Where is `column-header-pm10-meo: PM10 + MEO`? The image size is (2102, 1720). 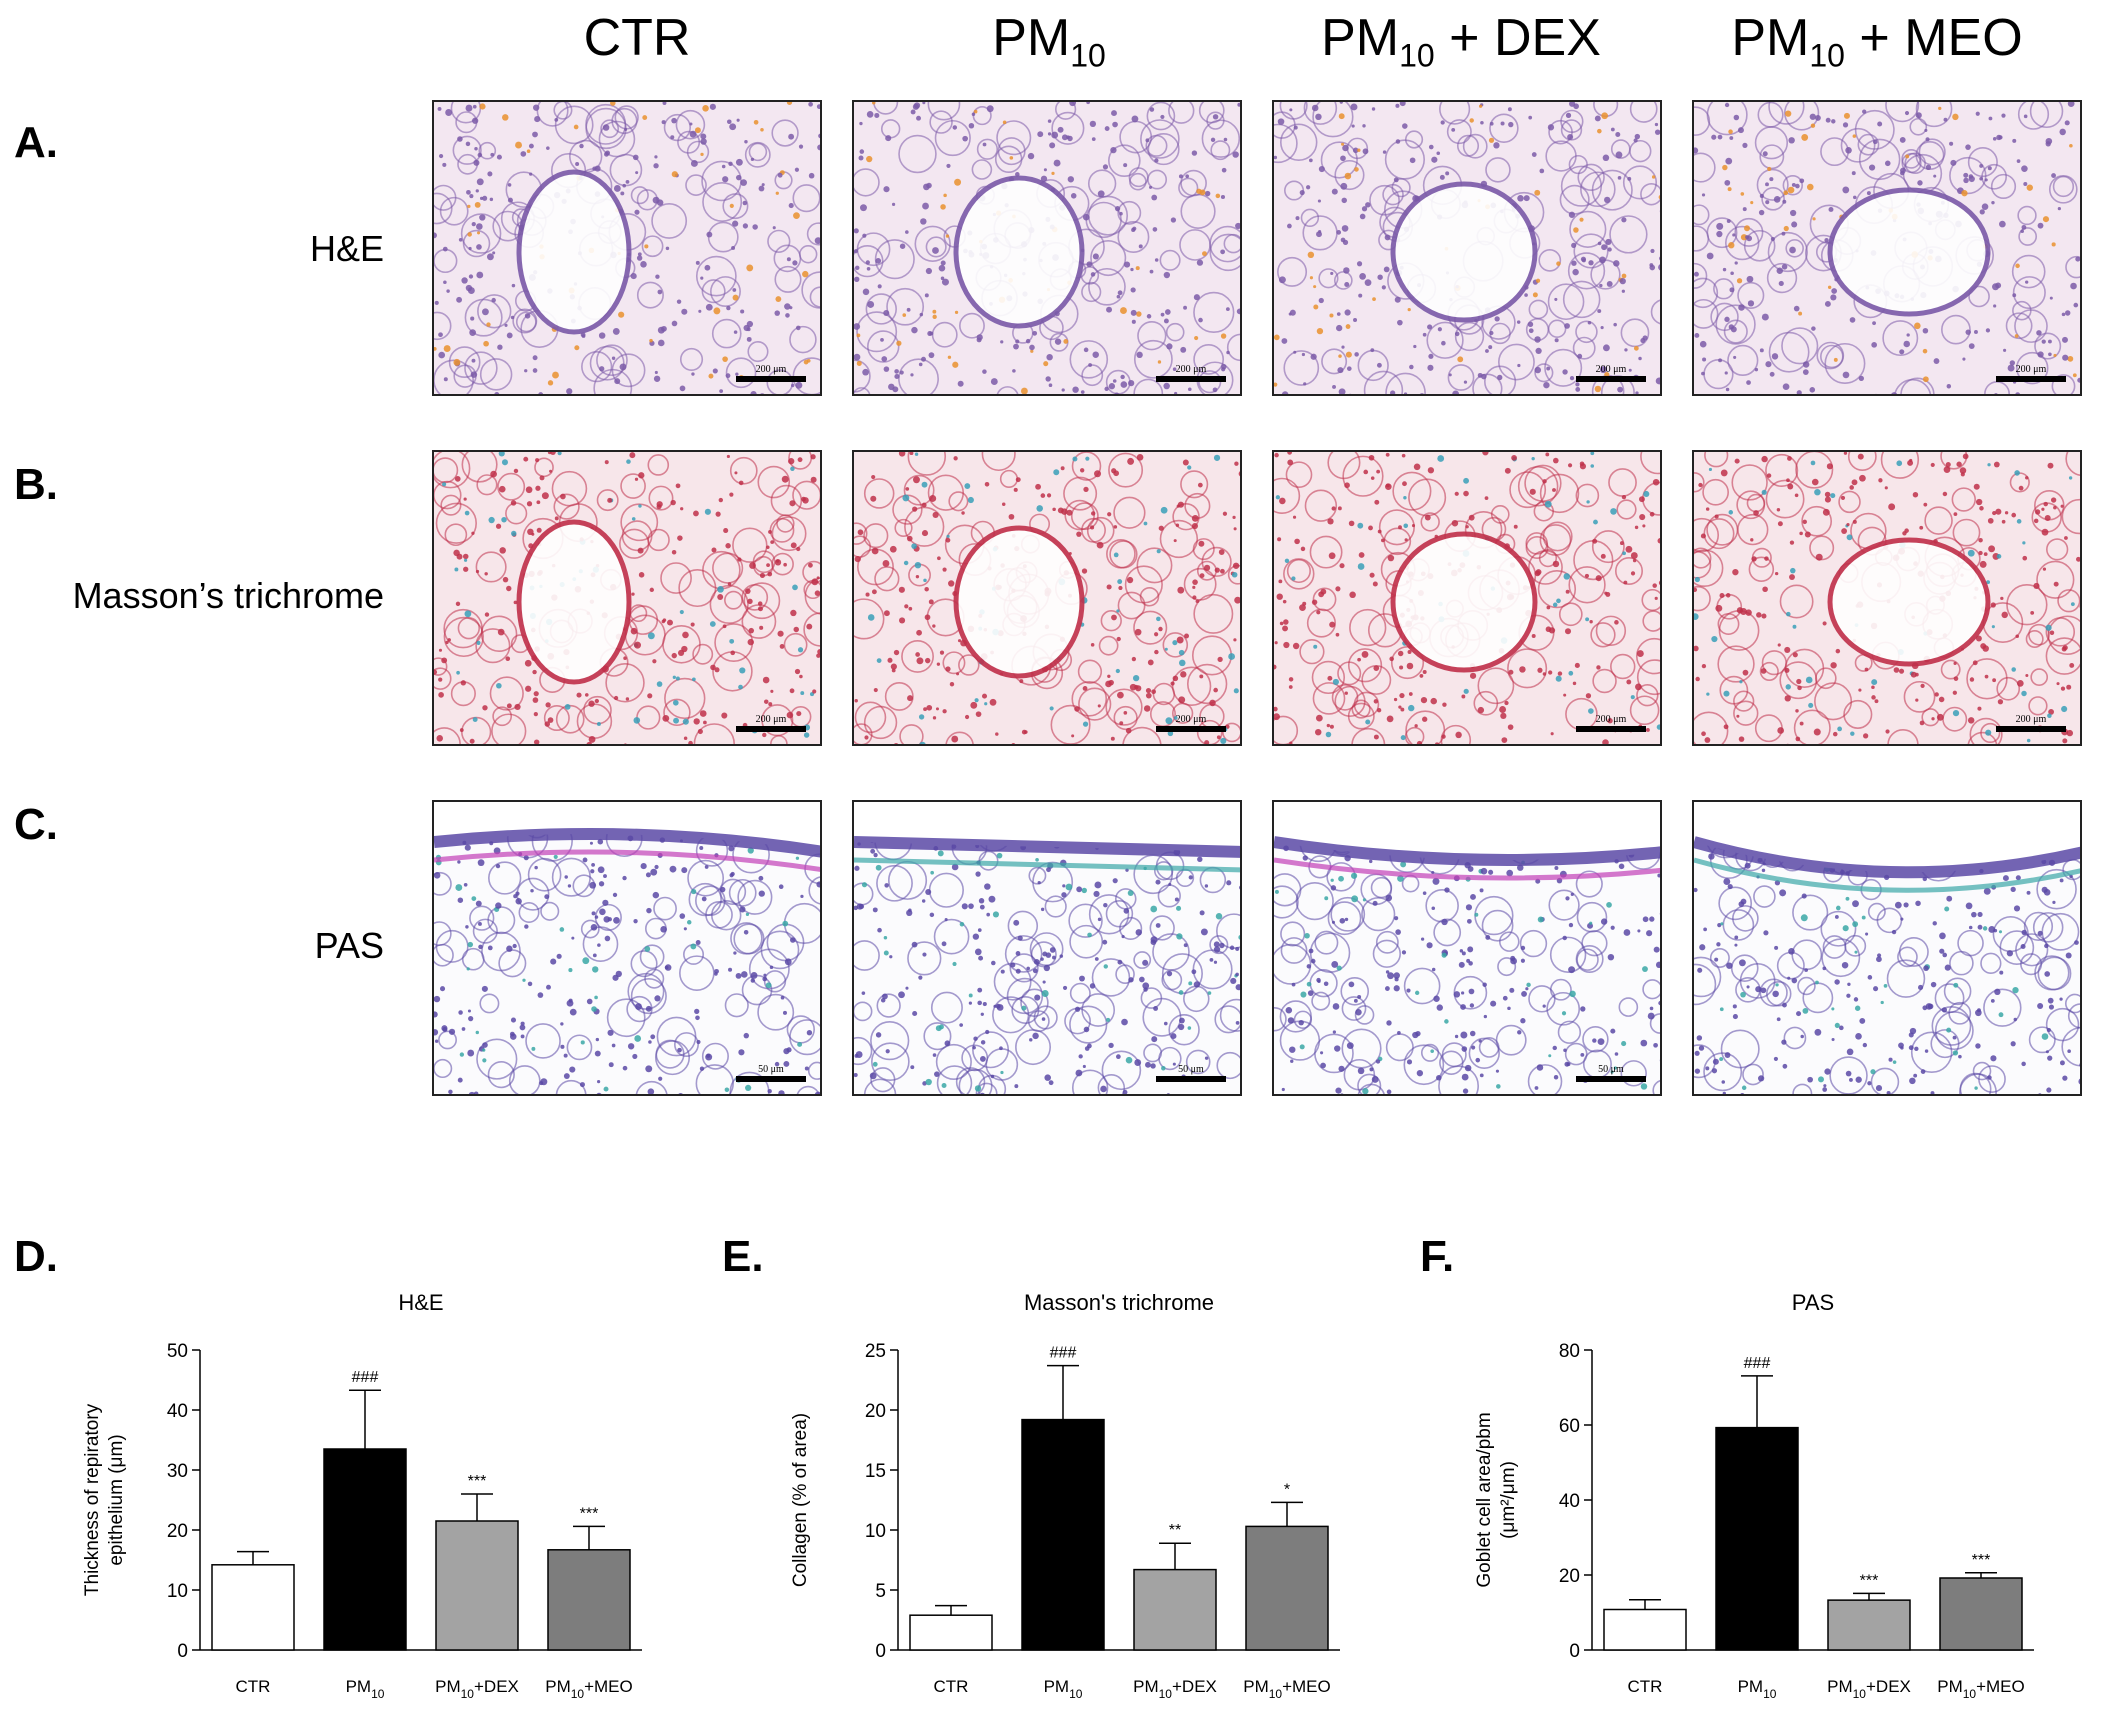 column-header-pm10-meo: PM10 + MEO is located at coordinates (1877, 41).